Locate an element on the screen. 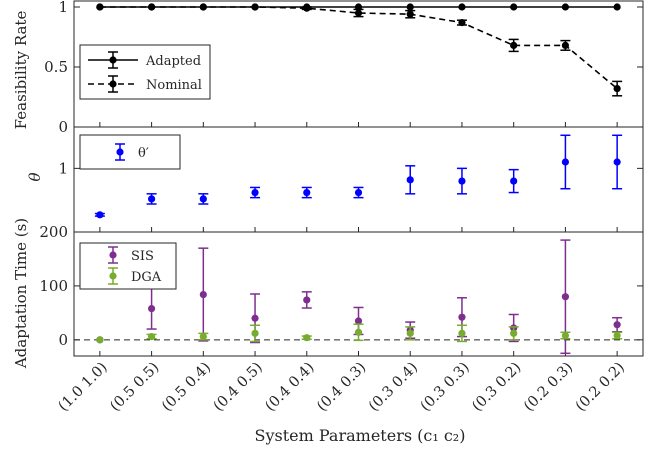  x-tick-label: (0.4 0.3) is located at coordinates (341, 387).